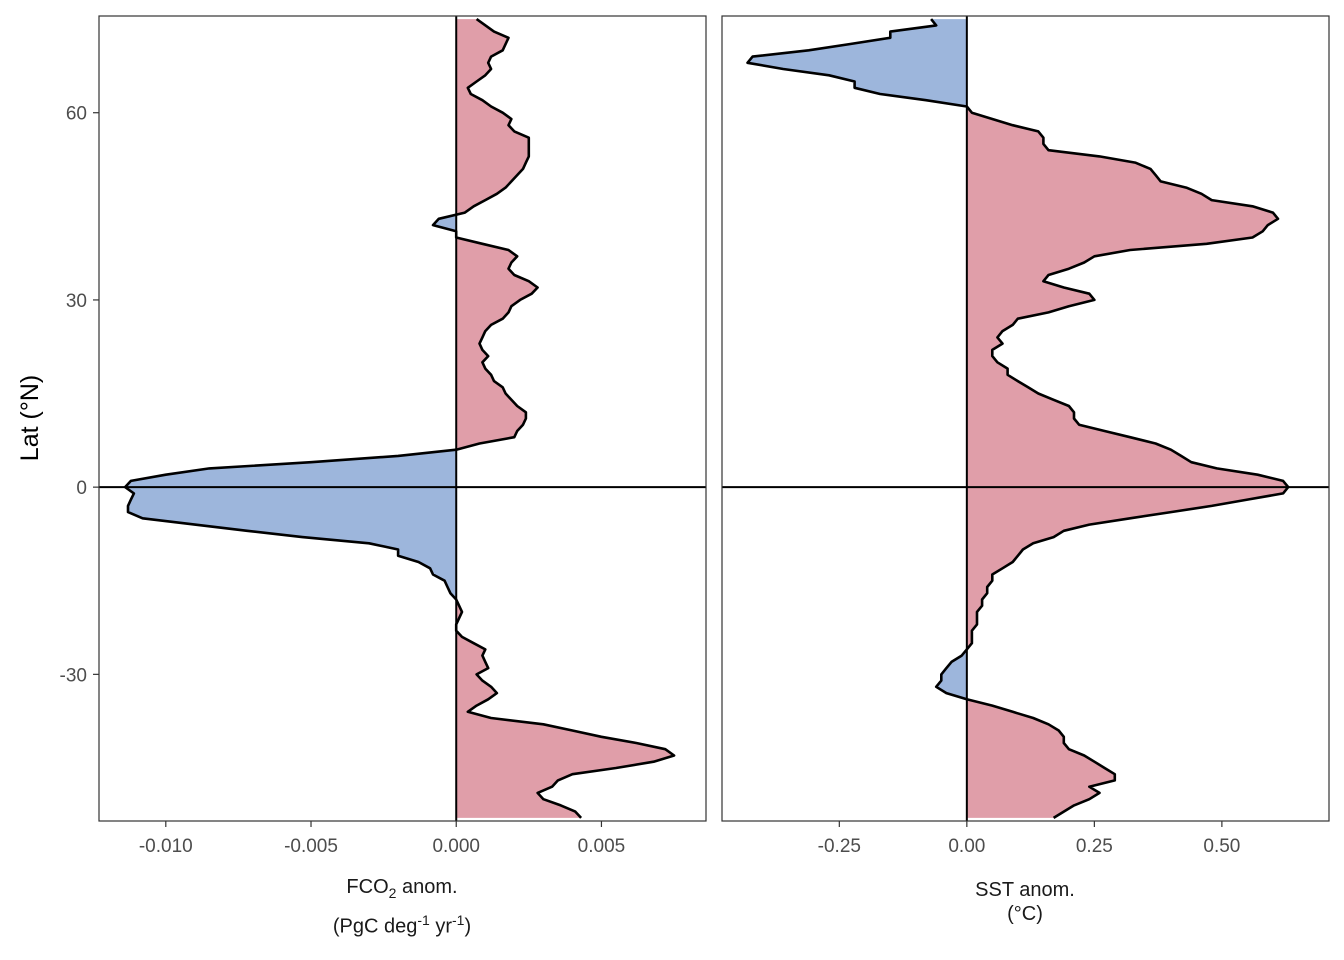 The width and height of the screenshot is (1344, 960). I want to click on fco2-x-ticks: -0.010 -0.005 0.000 0.005, so click(382, 839).